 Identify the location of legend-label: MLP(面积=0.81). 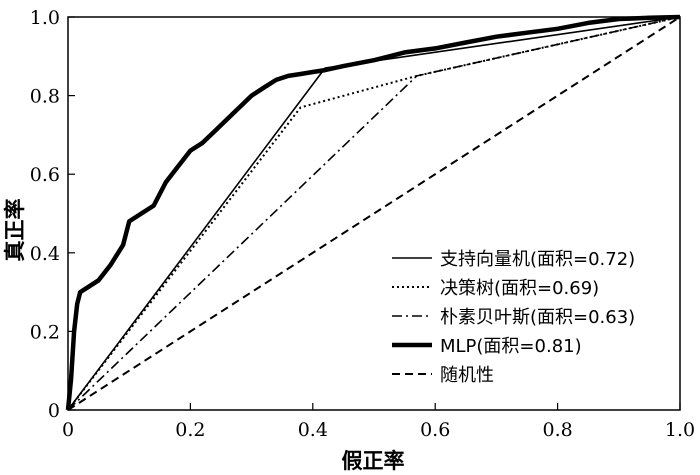
(511, 346).